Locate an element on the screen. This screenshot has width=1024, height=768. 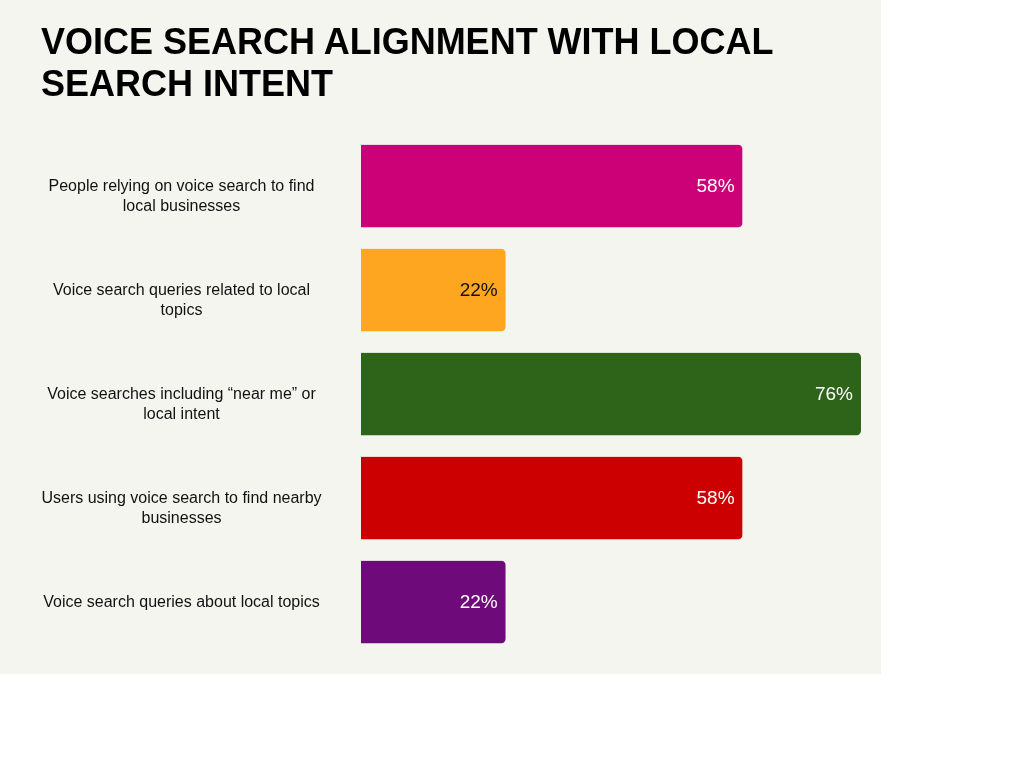
data-label: 76% is located at coordinates (834, 393).